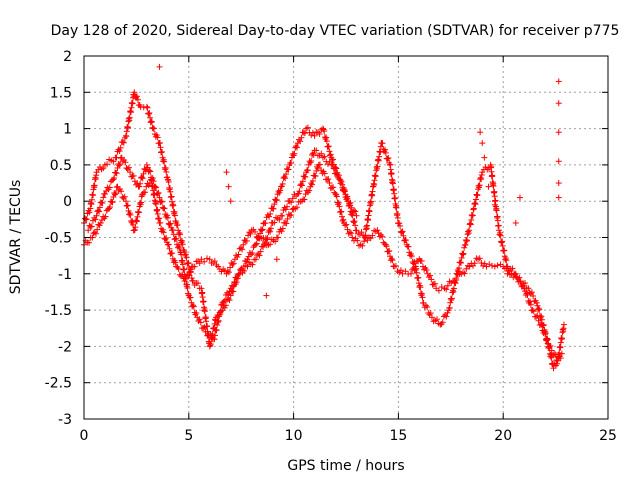 The width and height of the screenshot is (640, 480). Describe the element at coordinates (58, 311) in the screenshot. I see `y-tick-label: -1.5` at that location.